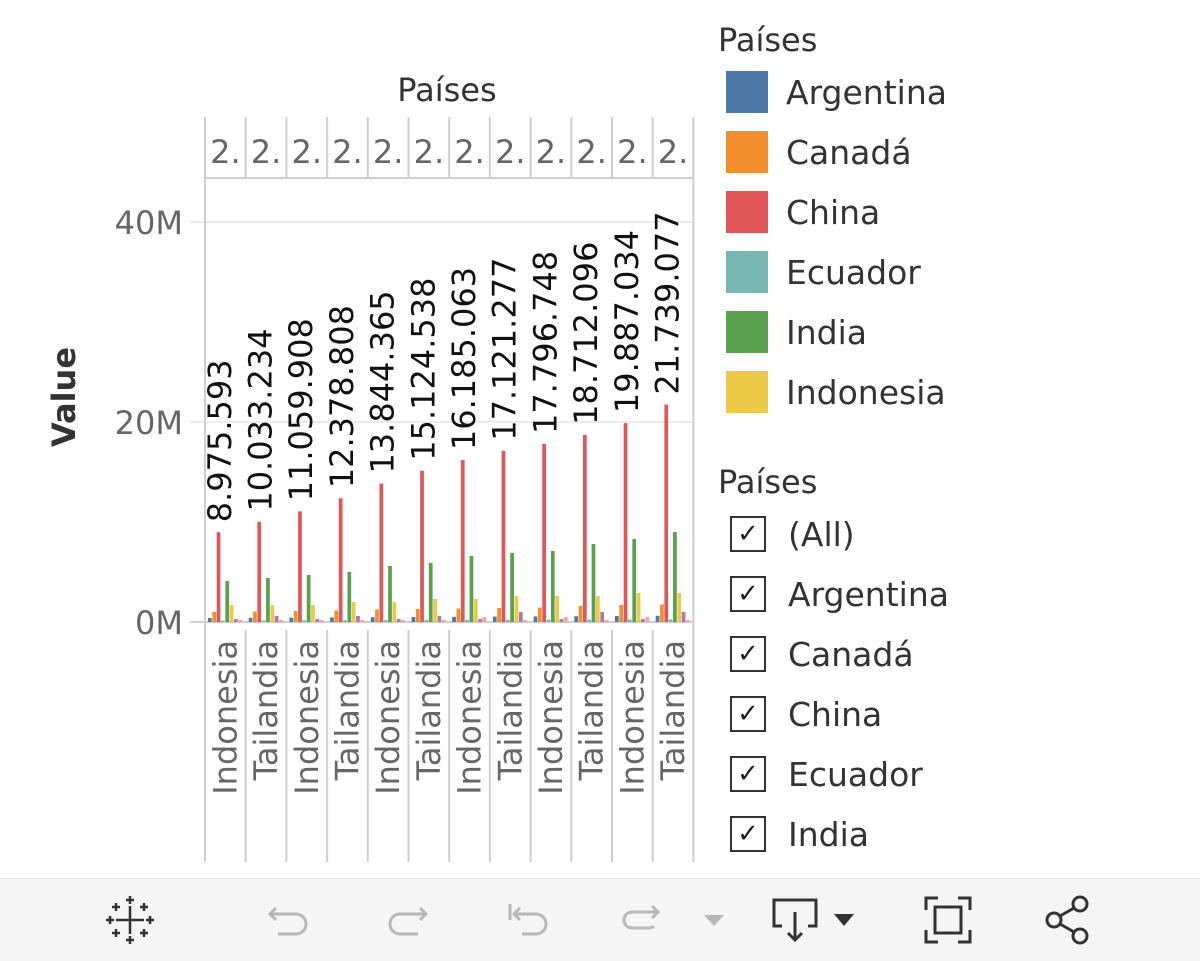  Describe the element at coordinates (953, 392) in the screenshot. I see `legend-item: Indonesia` at that location.